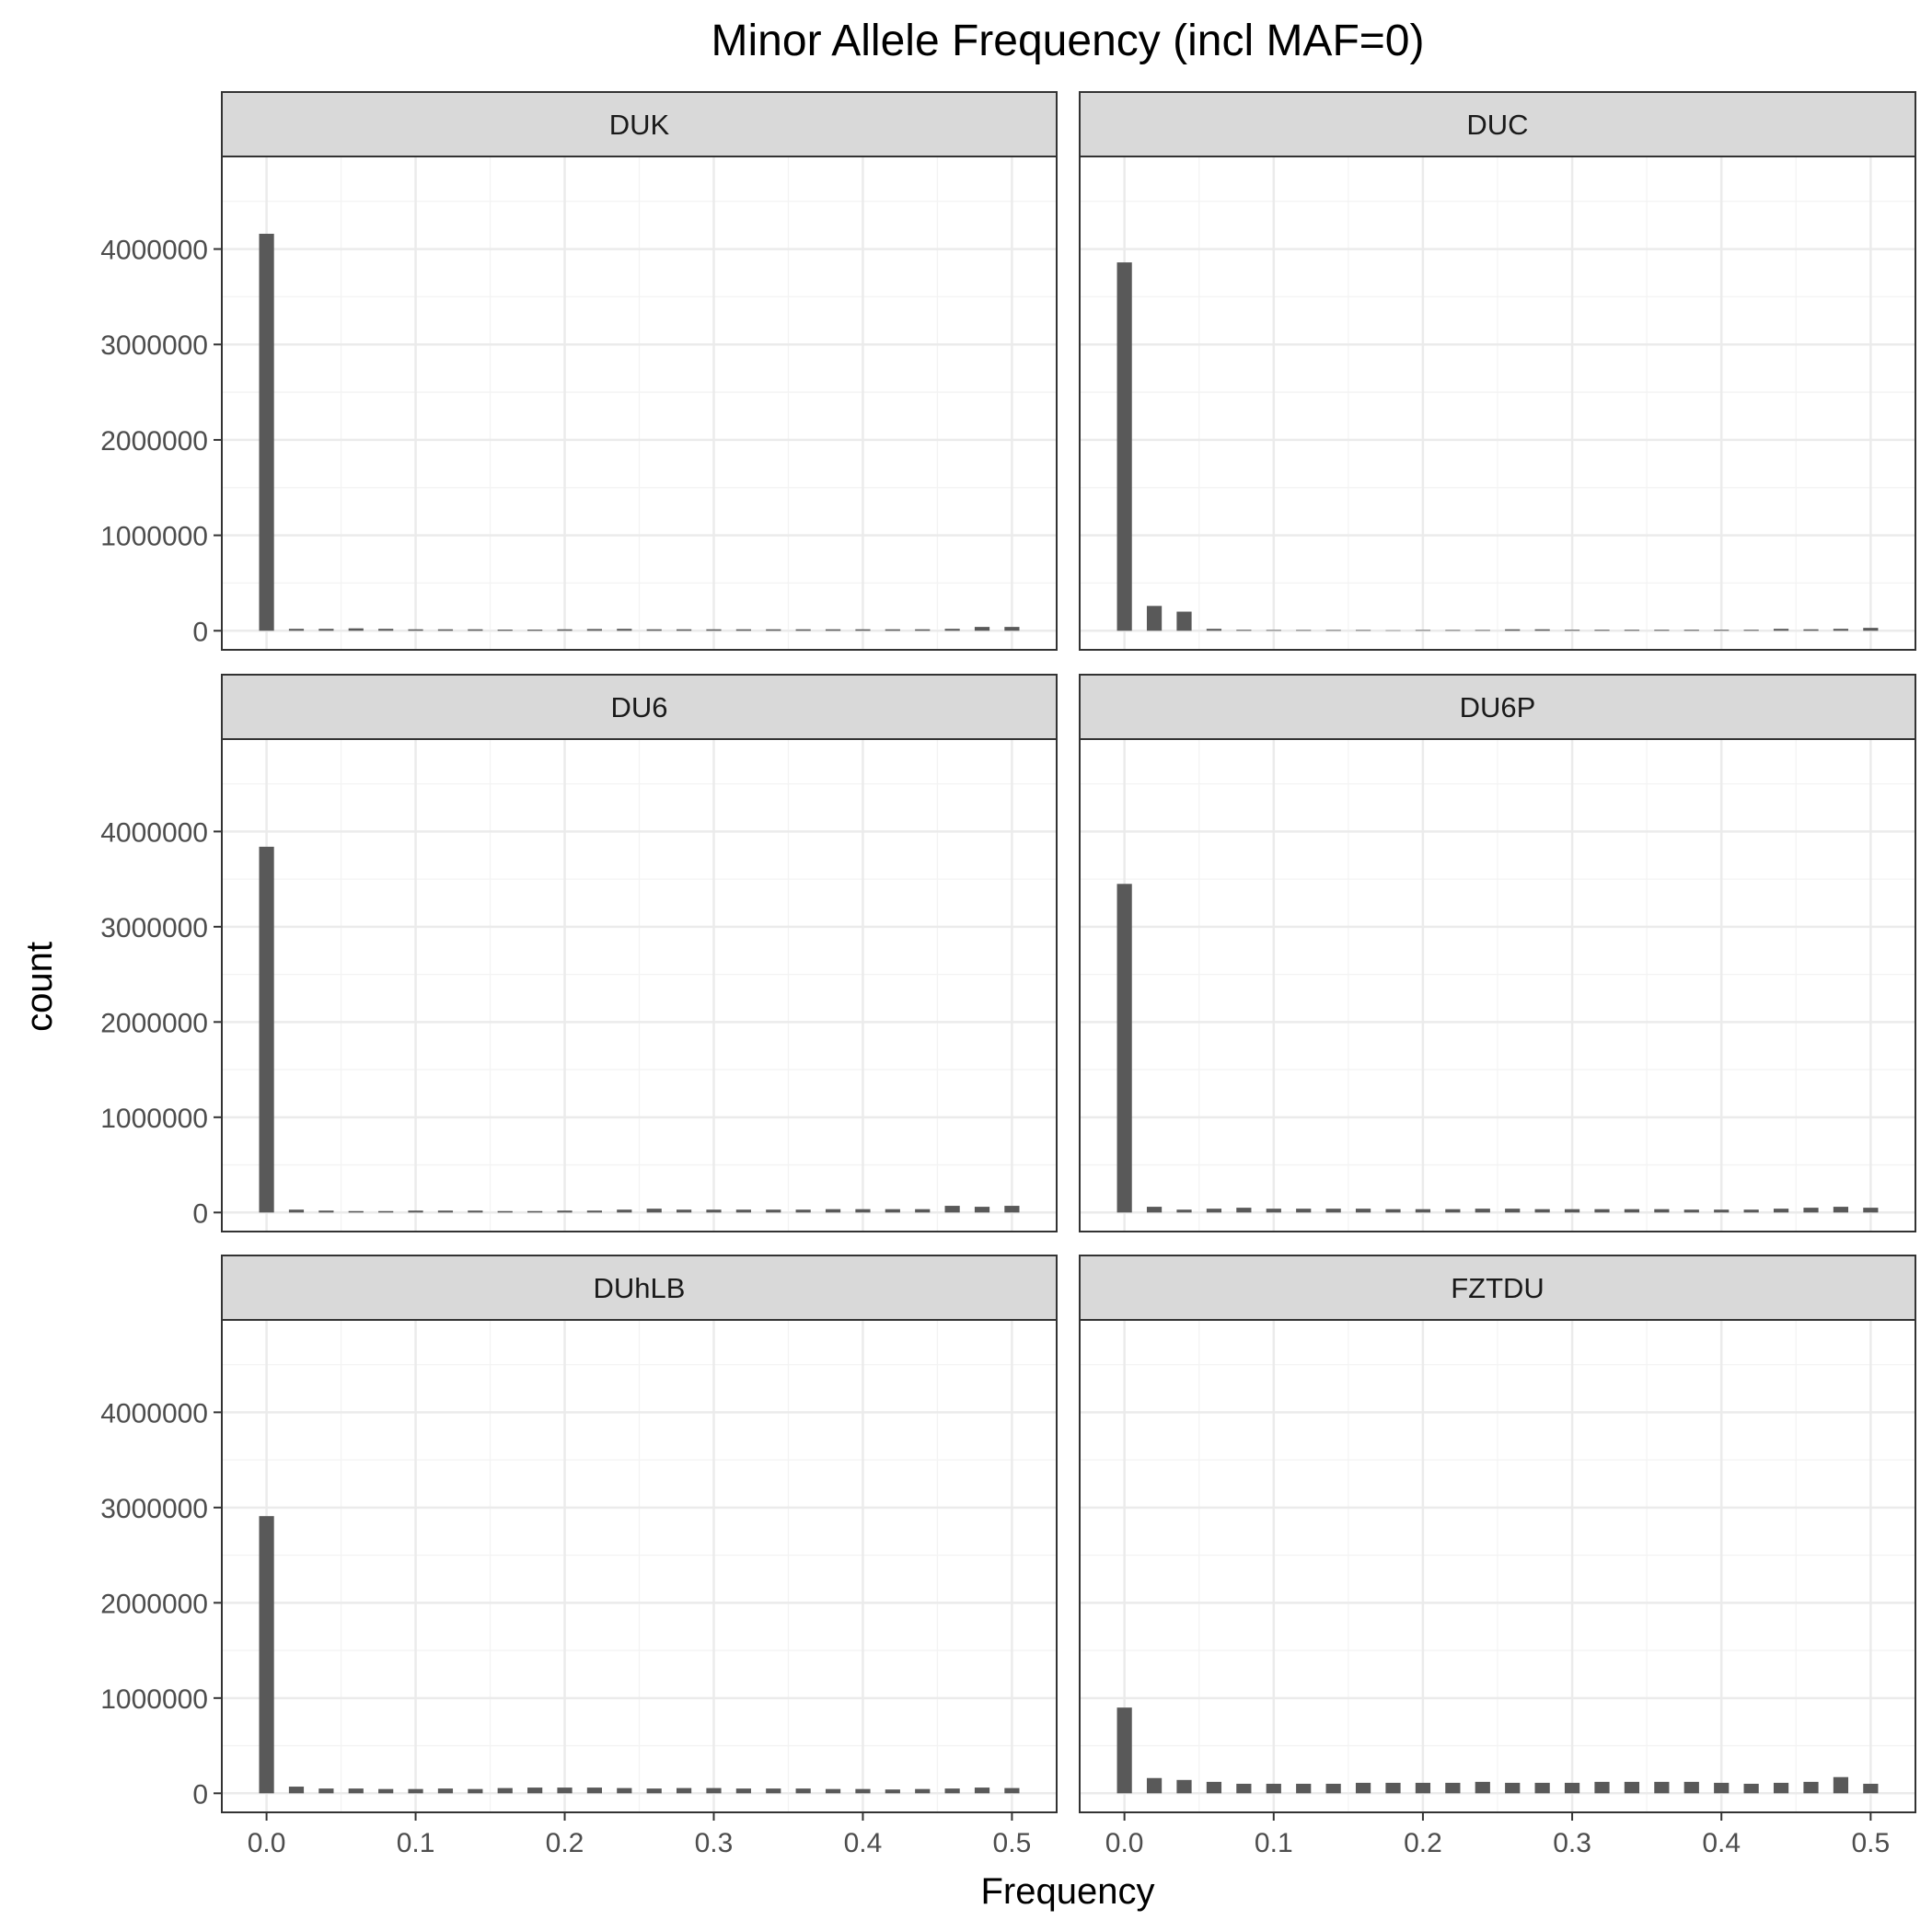 The height and width of the screenshot is (1932, 1932). I want to click on facet-strip-label: DU6P, so click(1498, 707).